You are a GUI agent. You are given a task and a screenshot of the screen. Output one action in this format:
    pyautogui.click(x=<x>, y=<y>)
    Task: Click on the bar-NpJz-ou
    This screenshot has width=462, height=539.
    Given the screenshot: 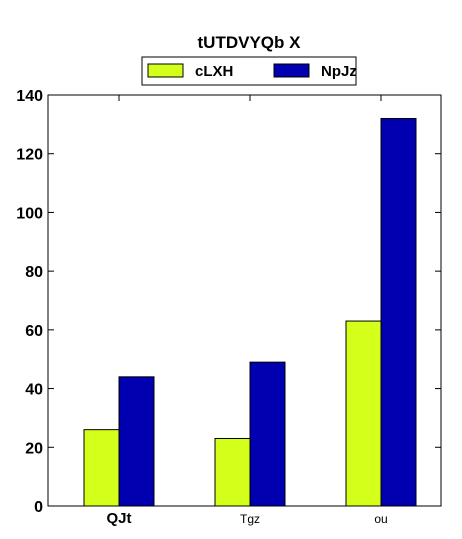 What is the action you would take?
    pyautogui.click(x=398, y=312)
    